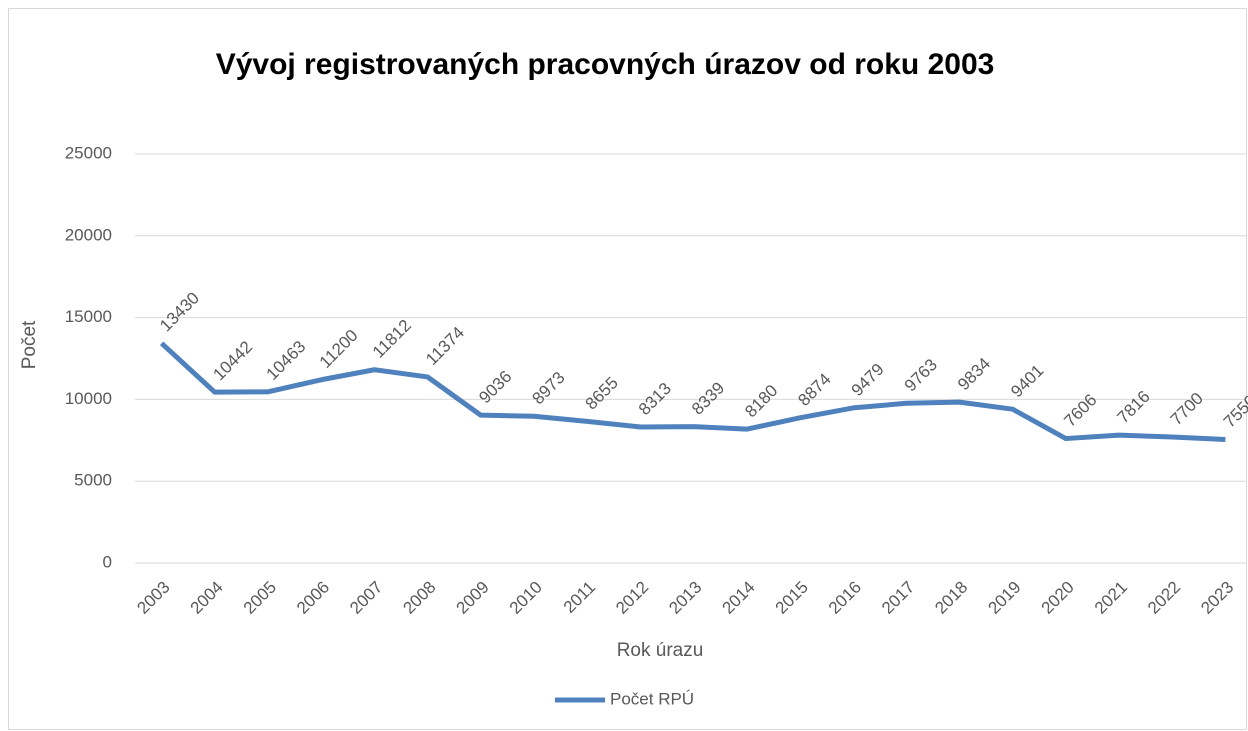 This screenshot has height=731, width=1248. Describe the element at coordinates (29, 344) in the screenshot. I see `y-axis-title: Počet` at that location.